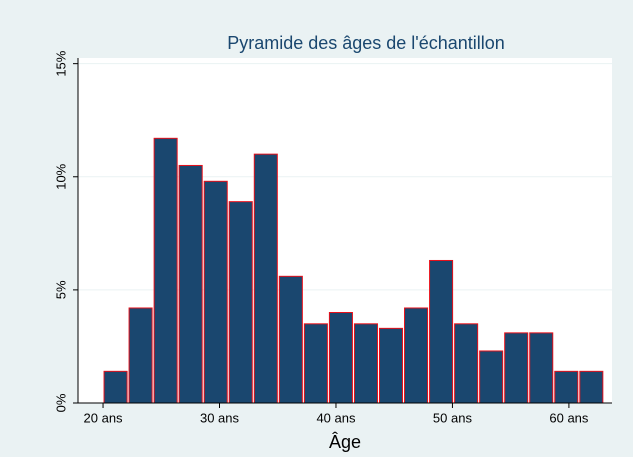 The image size is (633, 457). I want to click on x-axis-label: Âge, so click(345, 442).